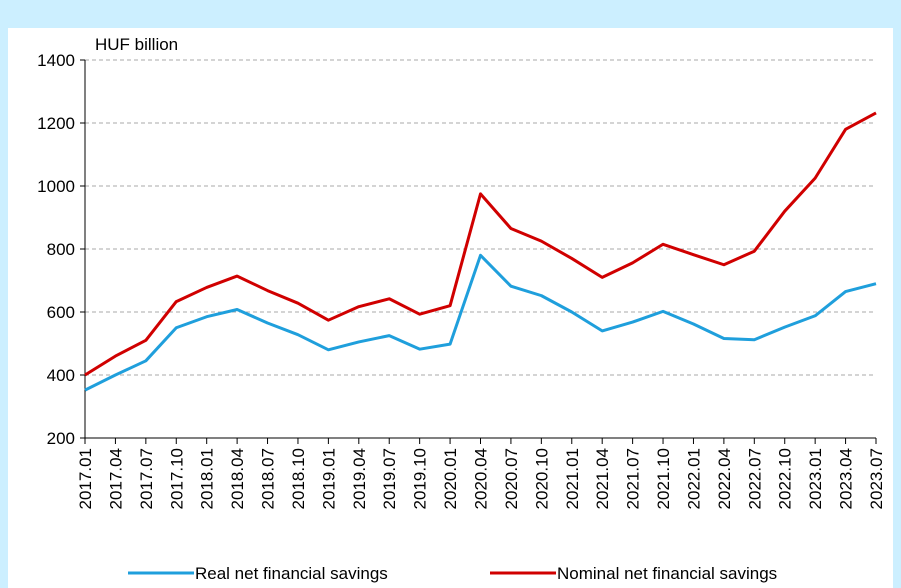 The image size is (901, 588). What do you see at coordinates (61, 438) in the screenshot?
I see `y-tick-label: 200` at bounding box center [61, 438].